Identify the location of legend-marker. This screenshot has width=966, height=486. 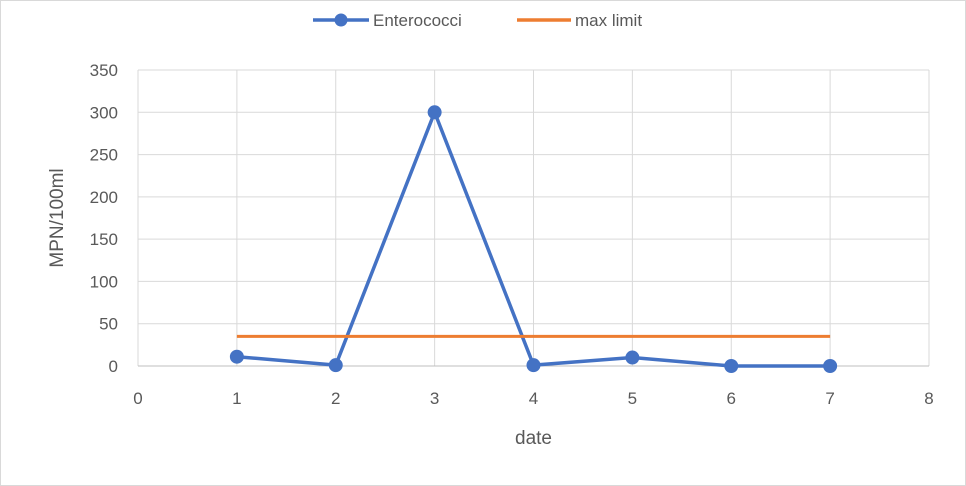
(341, 20).